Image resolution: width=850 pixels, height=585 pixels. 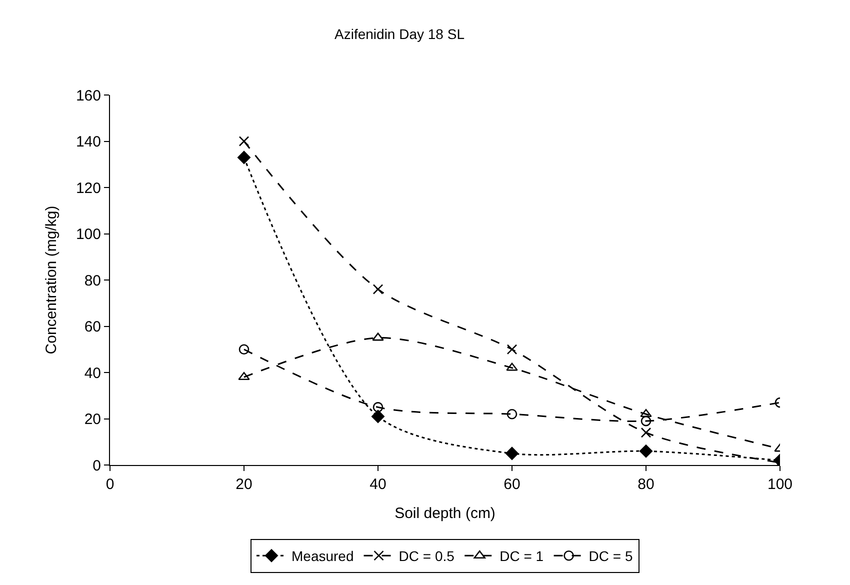 What do you see at coordinates (96, 465) in the screenshot?
I see `y-tick-label: 0` at bounding box center [96, 465].